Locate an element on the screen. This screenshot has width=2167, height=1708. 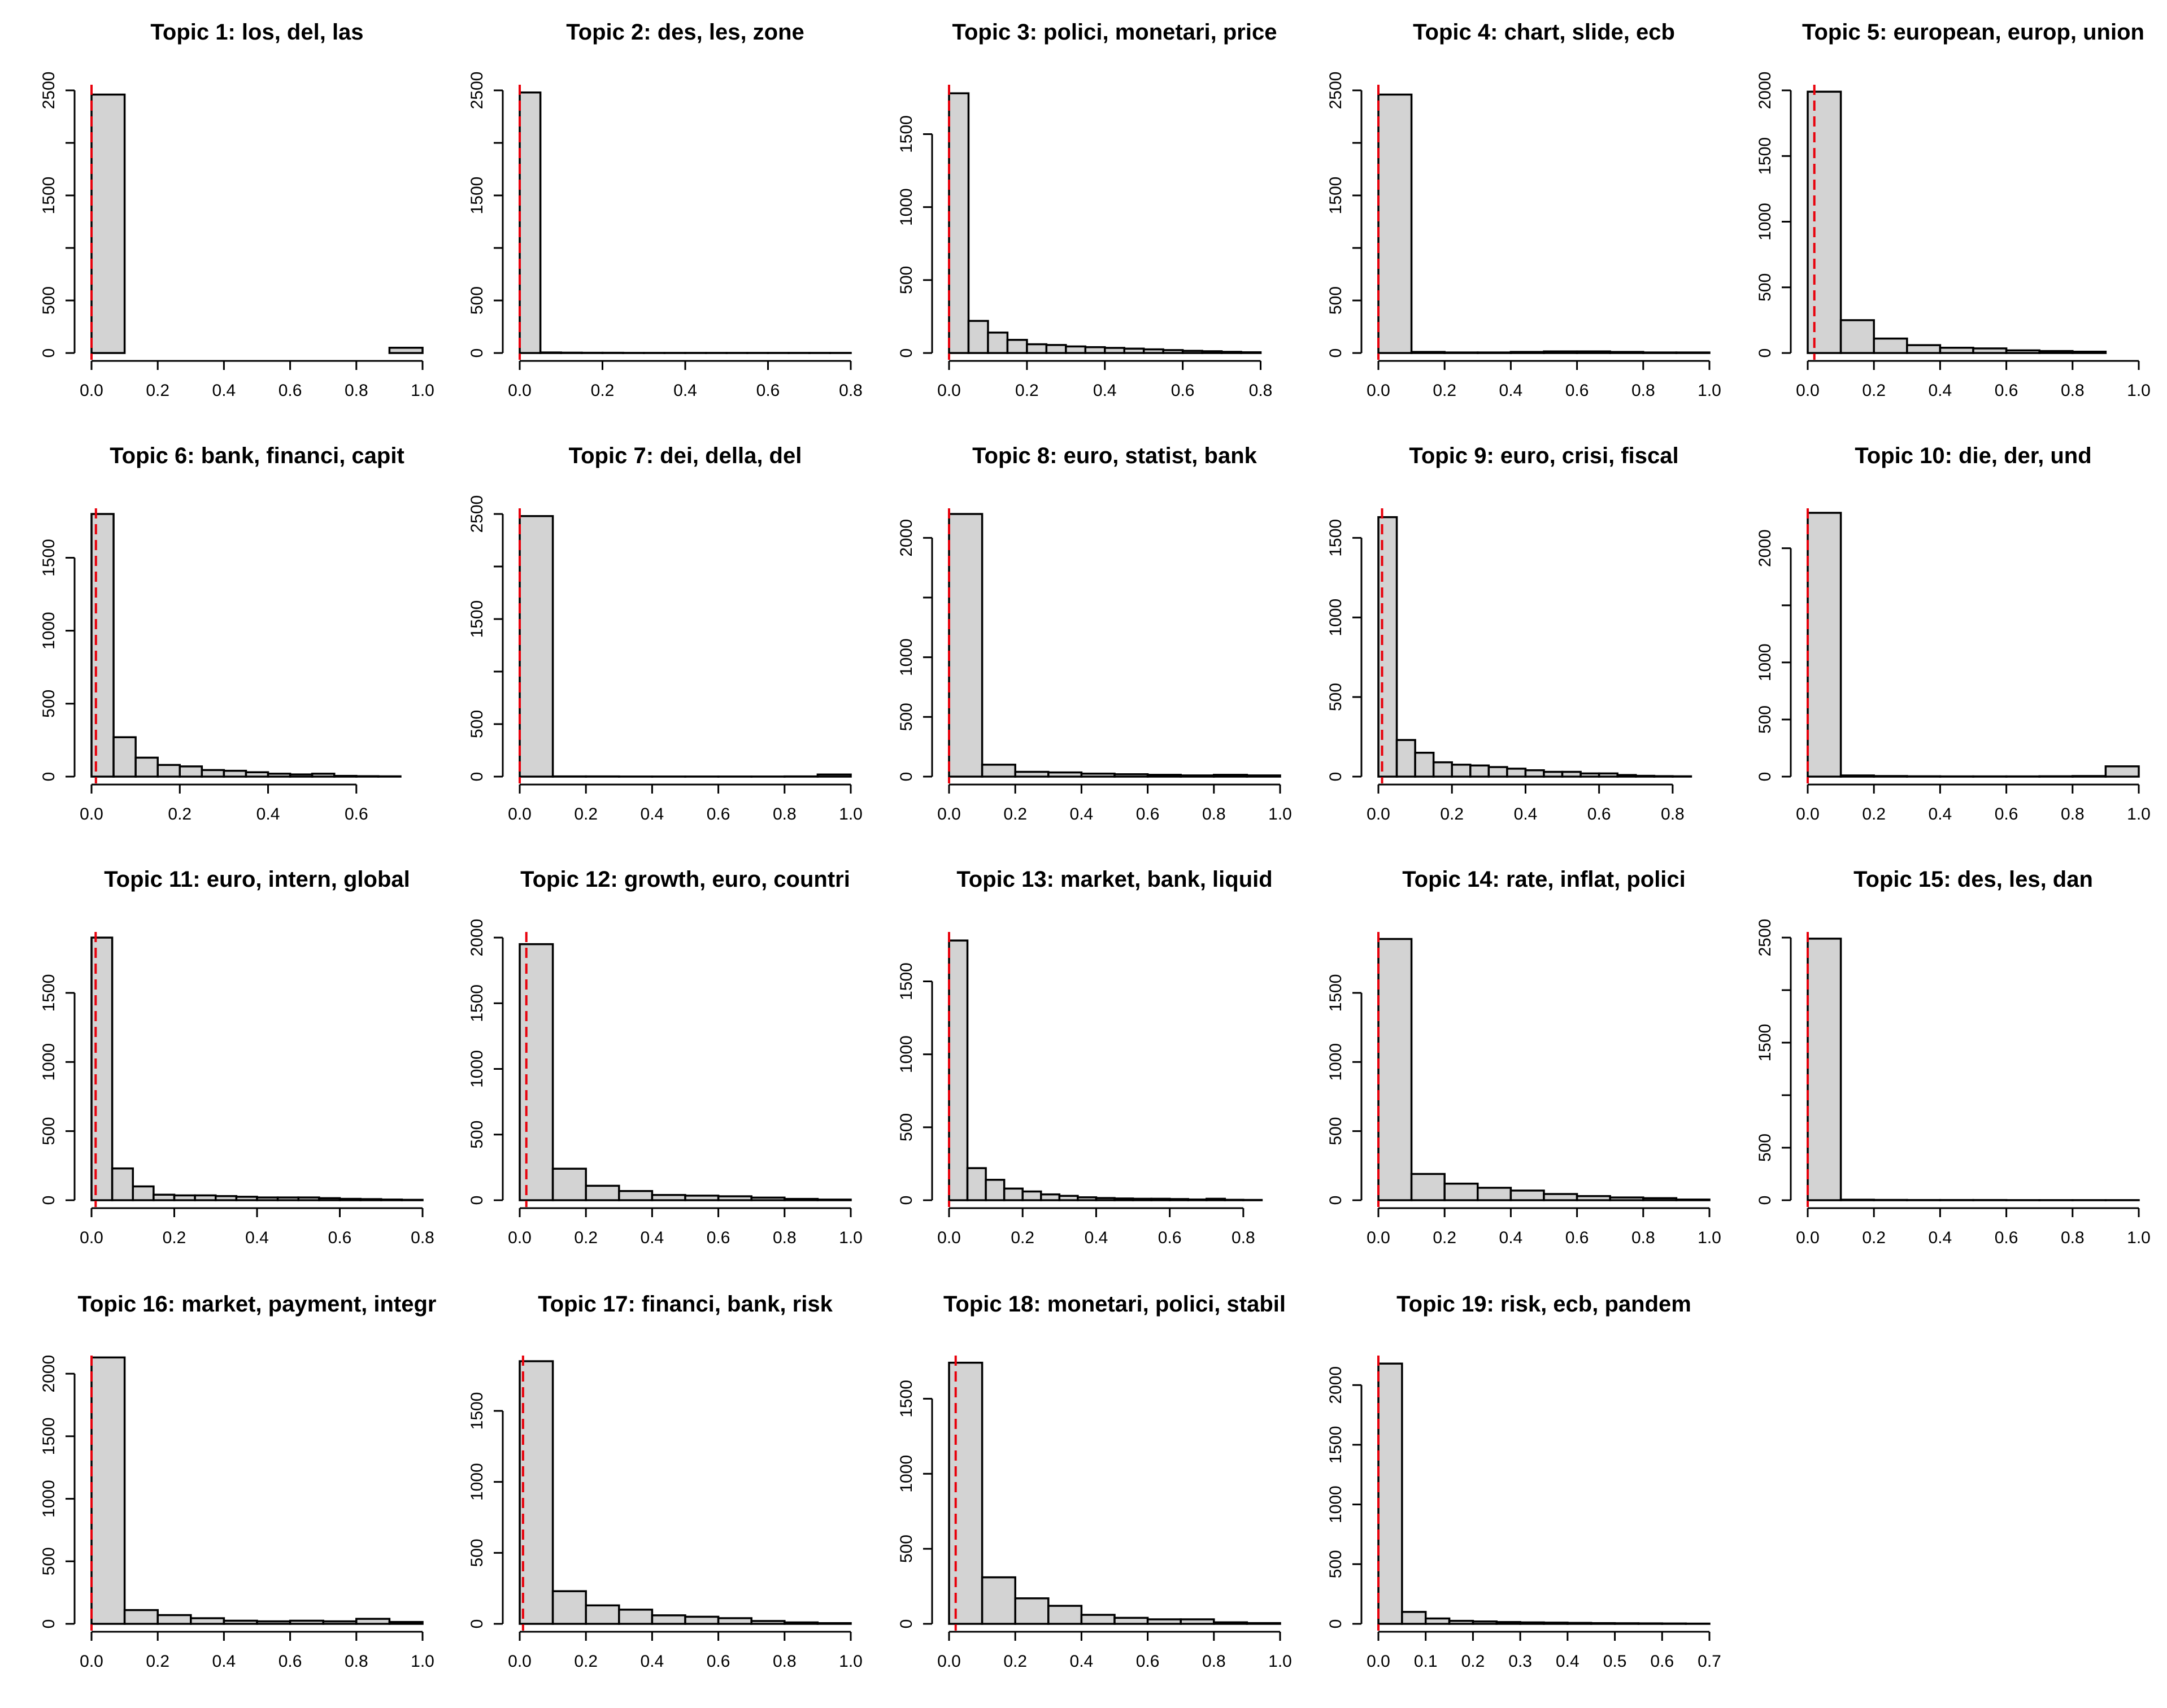
panel-title: Topic 1: los, del, las is located at coordinates (256, 32).